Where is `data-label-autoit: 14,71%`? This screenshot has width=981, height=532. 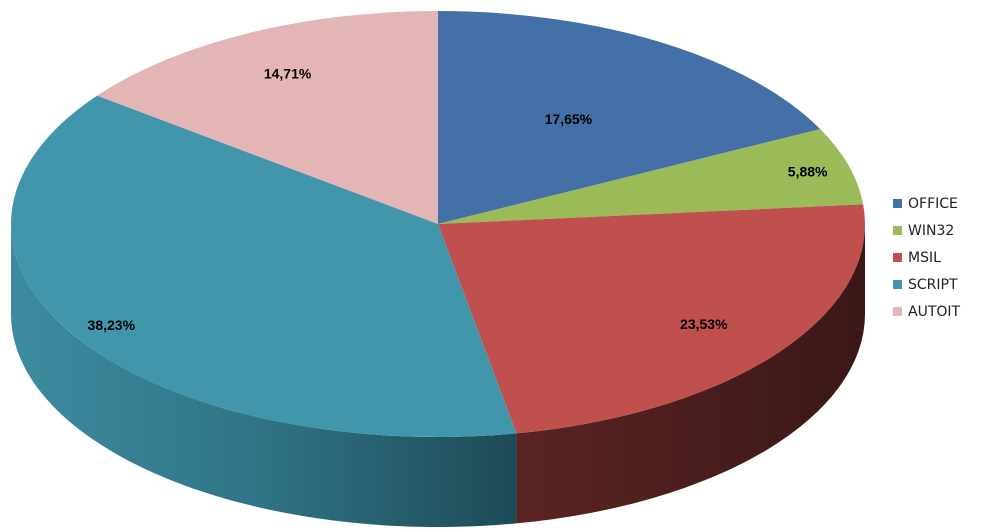 data-label-autoit: 14,71% is located at coordinates (288, 73).